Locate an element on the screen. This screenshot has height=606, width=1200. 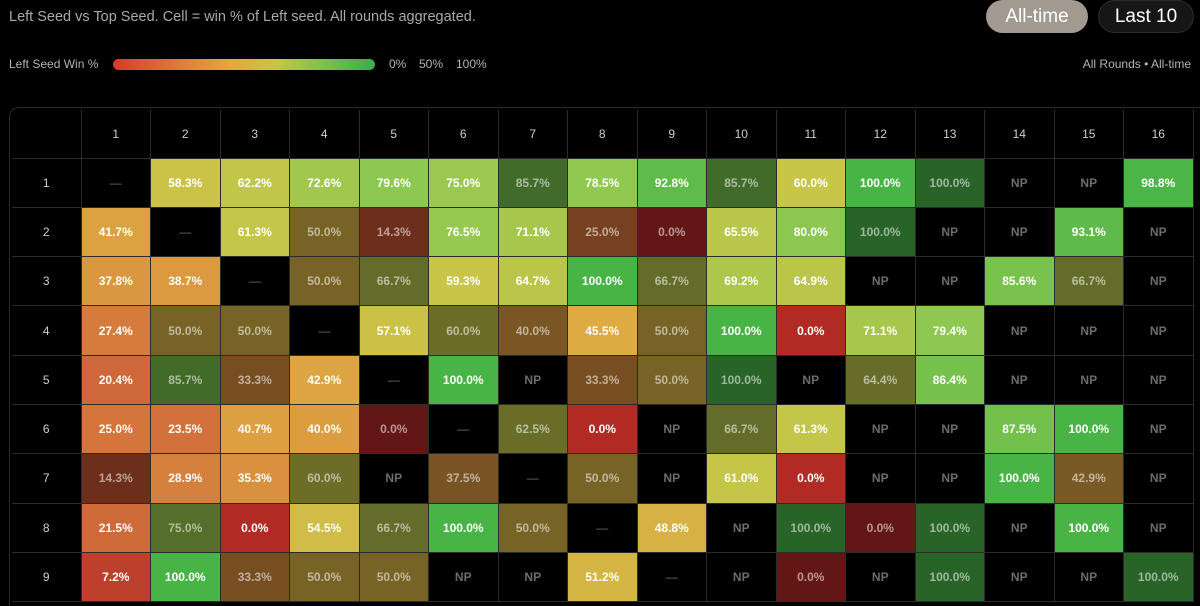
matrix-cell: 76.5% is located at coordinates (463, 232).